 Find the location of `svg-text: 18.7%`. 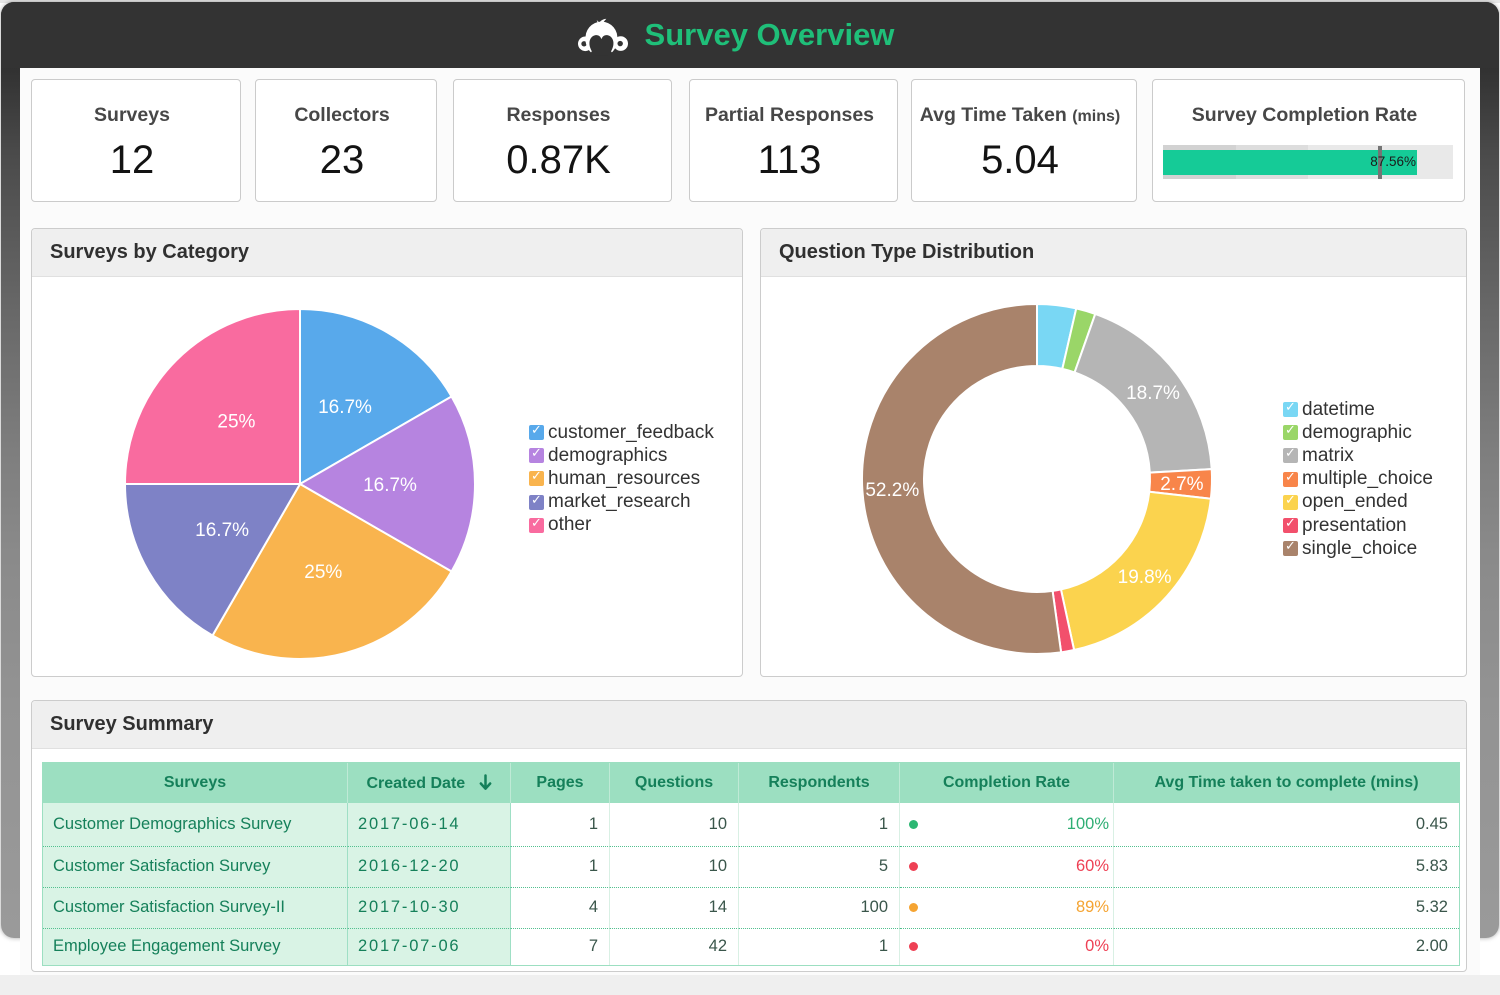

svg-text: 18.7% is located at coordinates (1153, 393).